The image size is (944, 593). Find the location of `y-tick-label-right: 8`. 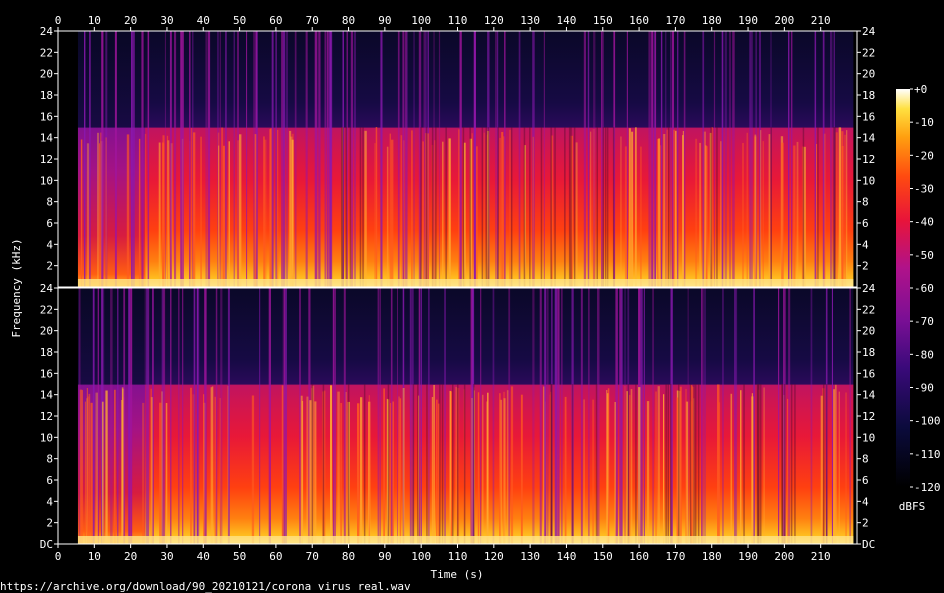

y-tick-label-right: 8 is located at coordinates (865, 459).